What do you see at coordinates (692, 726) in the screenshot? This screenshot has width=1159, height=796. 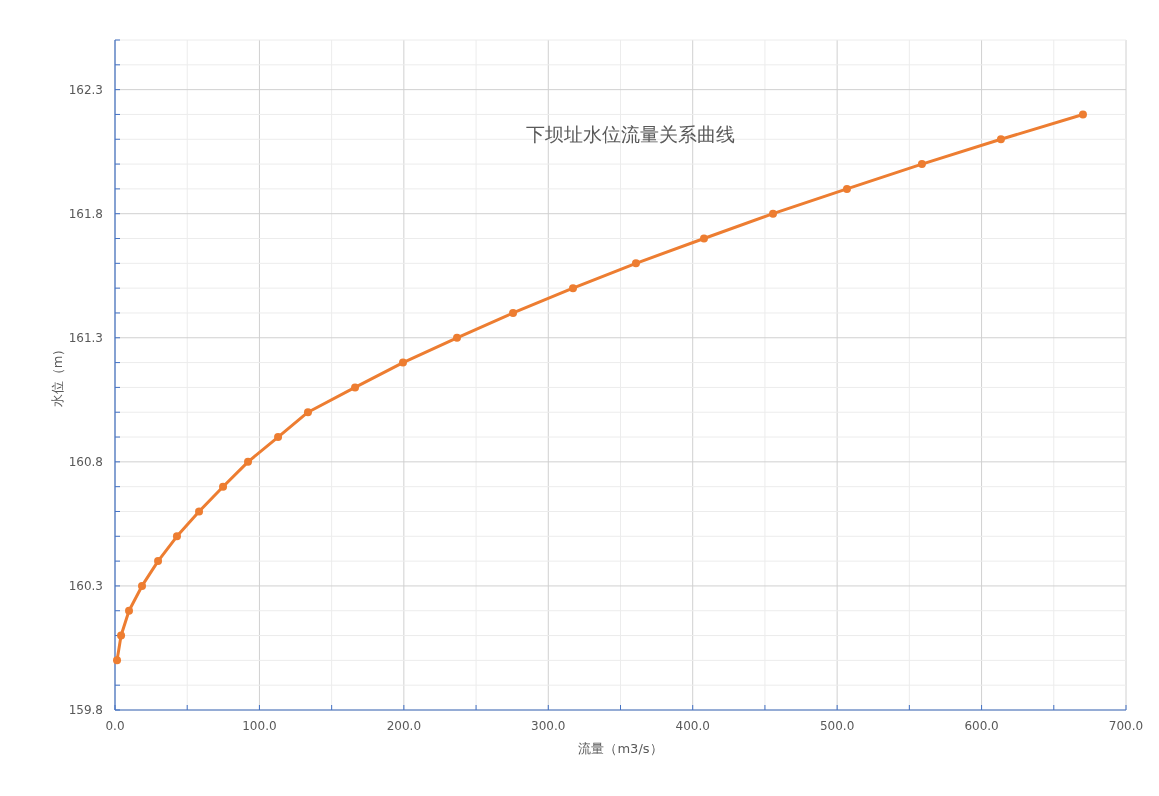 I see `x-tick-label: 400.0` at bounding box center [692, 726].